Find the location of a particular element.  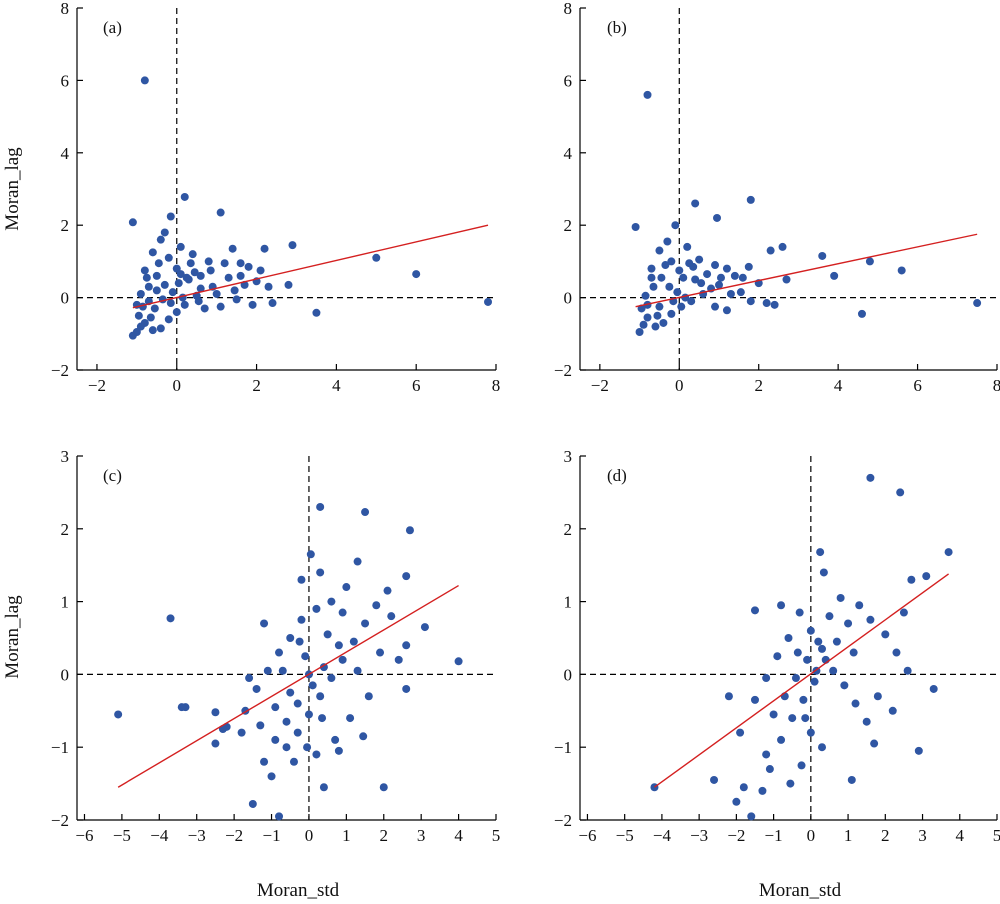

x-tick-label-d: −6 is located at coordinates (587, 835).